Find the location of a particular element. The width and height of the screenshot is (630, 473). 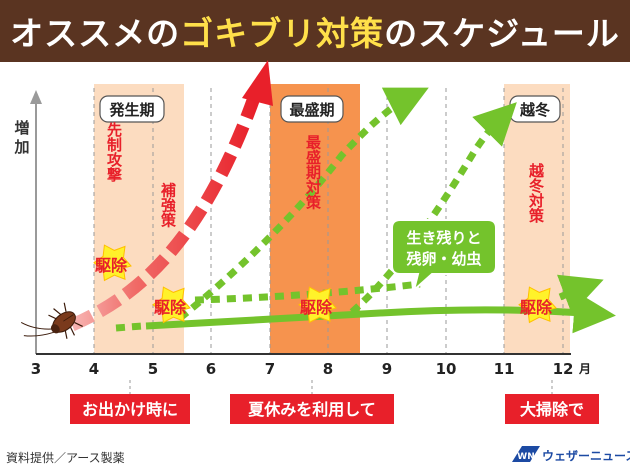

title-part-3: のスケジュール is located at coordinates (502, 33).